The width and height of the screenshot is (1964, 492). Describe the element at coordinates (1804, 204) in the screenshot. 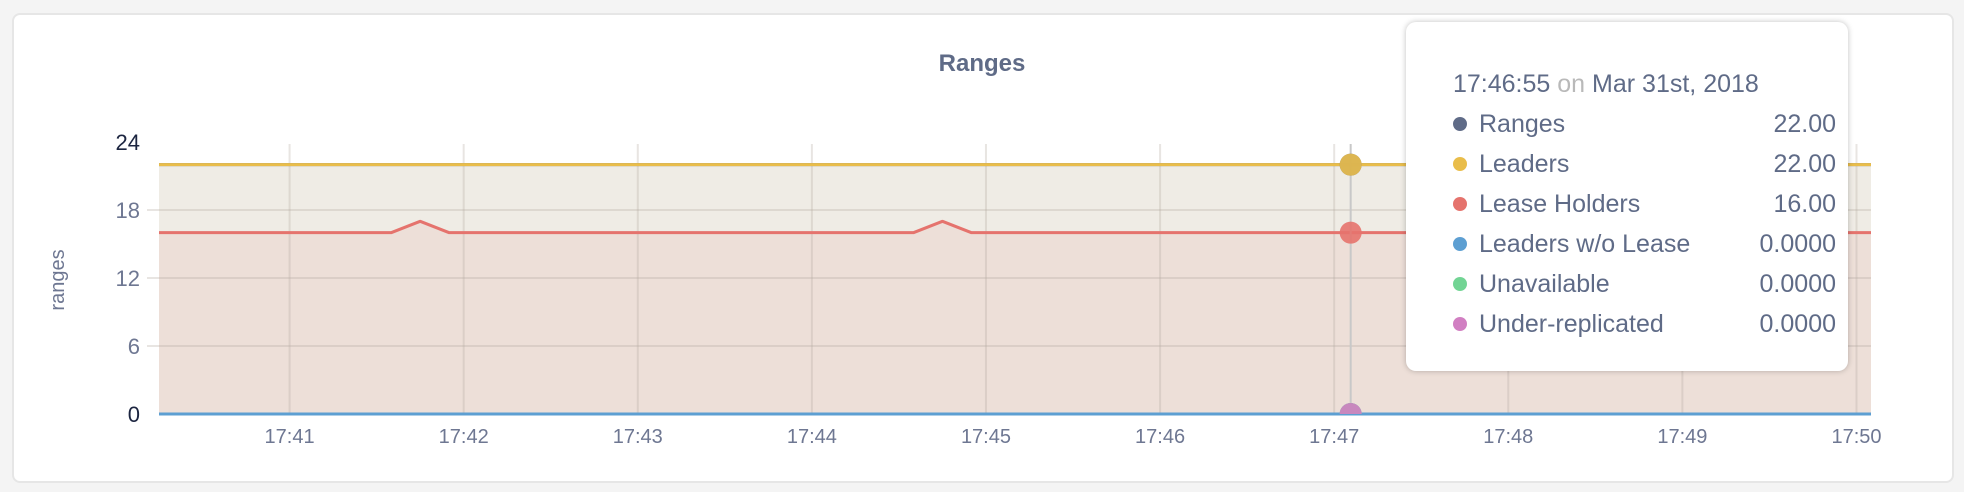

I see `tooltip-value: 16.00` at that location.